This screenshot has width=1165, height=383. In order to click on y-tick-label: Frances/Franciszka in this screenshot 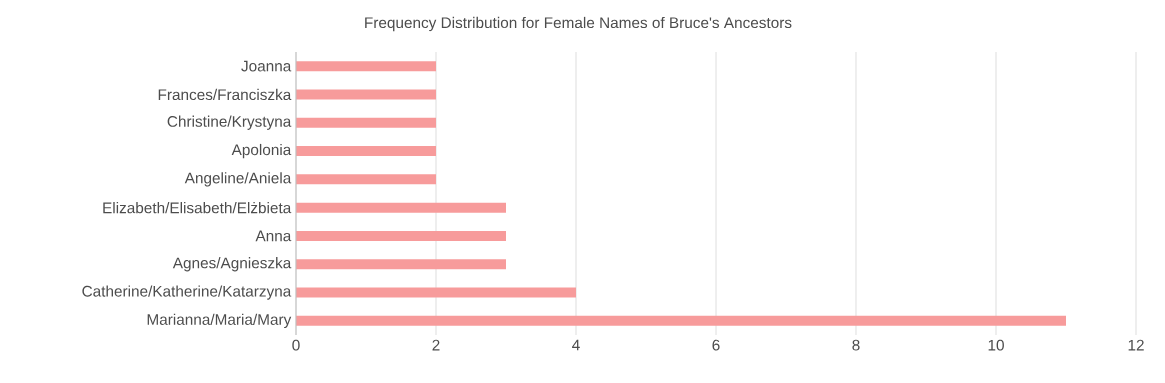, I will do `click(225, 94)`.